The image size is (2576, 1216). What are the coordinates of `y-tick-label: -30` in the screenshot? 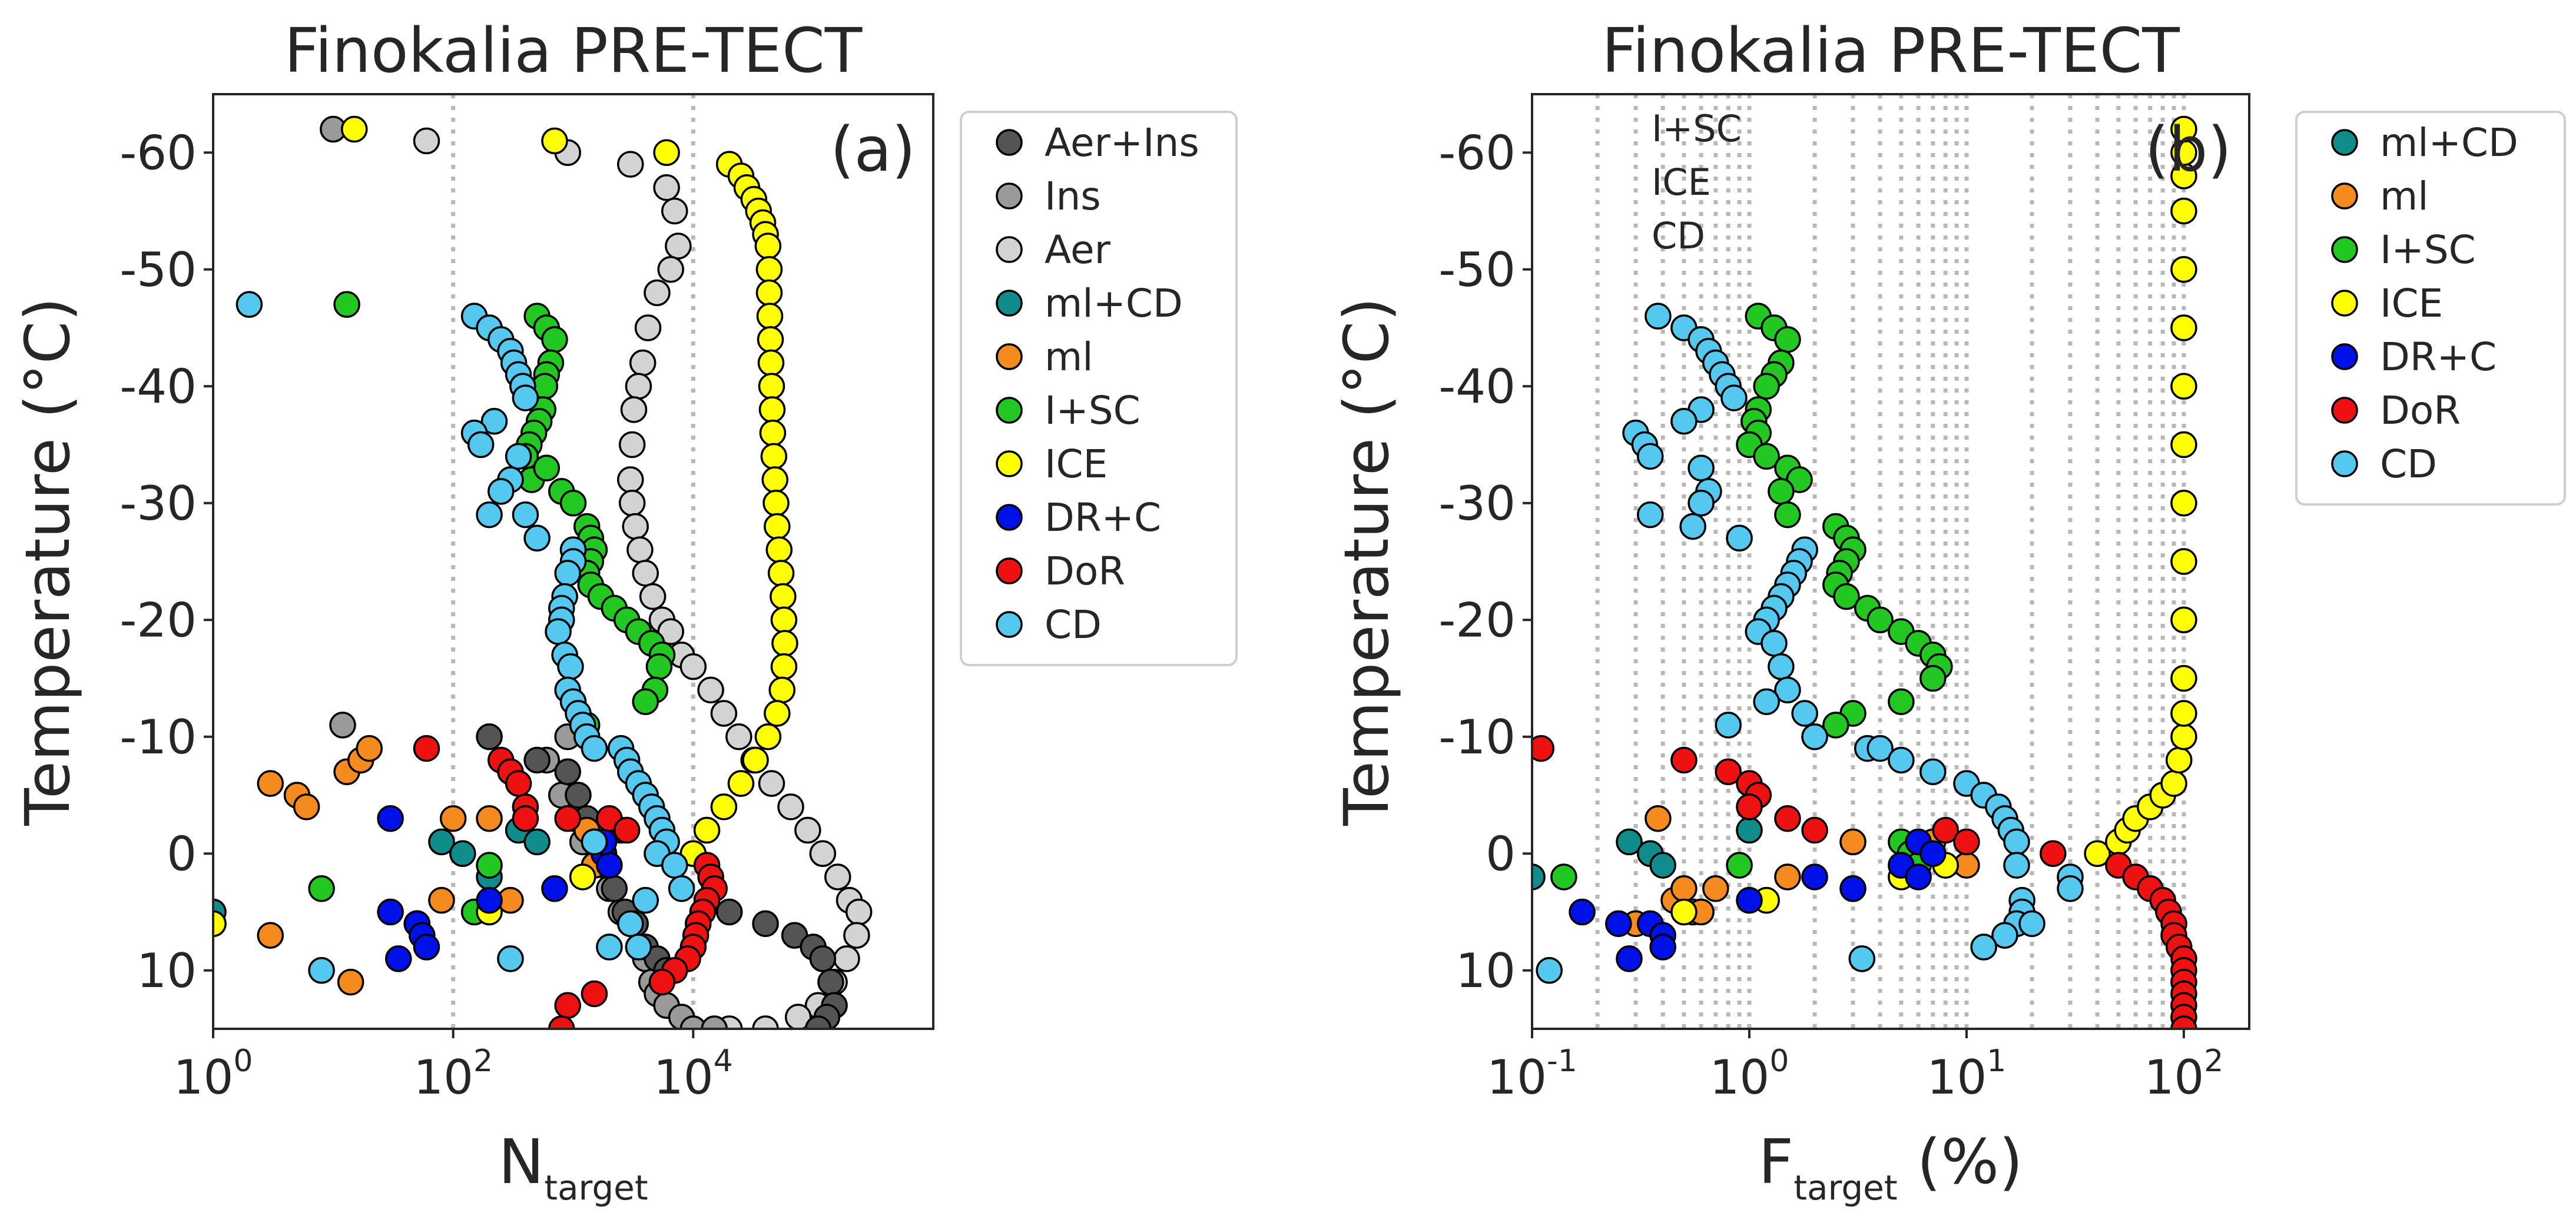 It's located at (158, 503).